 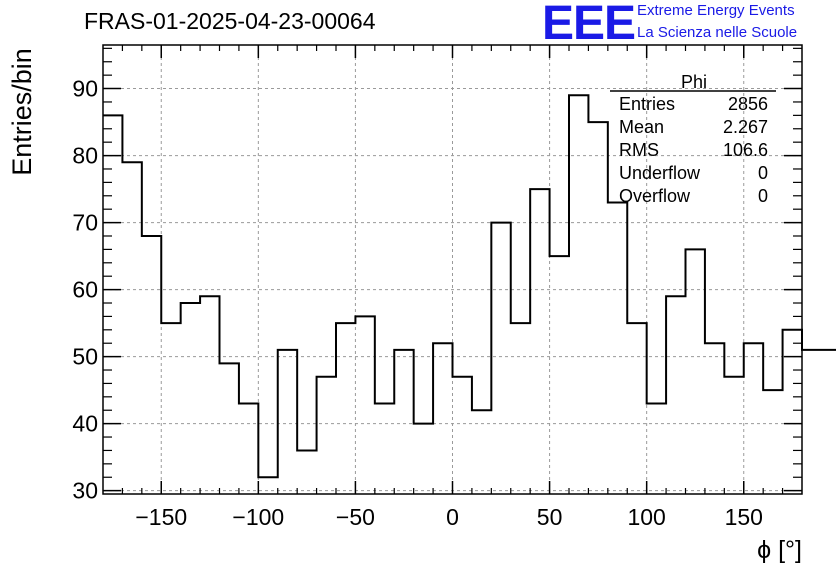 I want to click on stats-label-underflow: Underflow, so click(x=660, y=173).